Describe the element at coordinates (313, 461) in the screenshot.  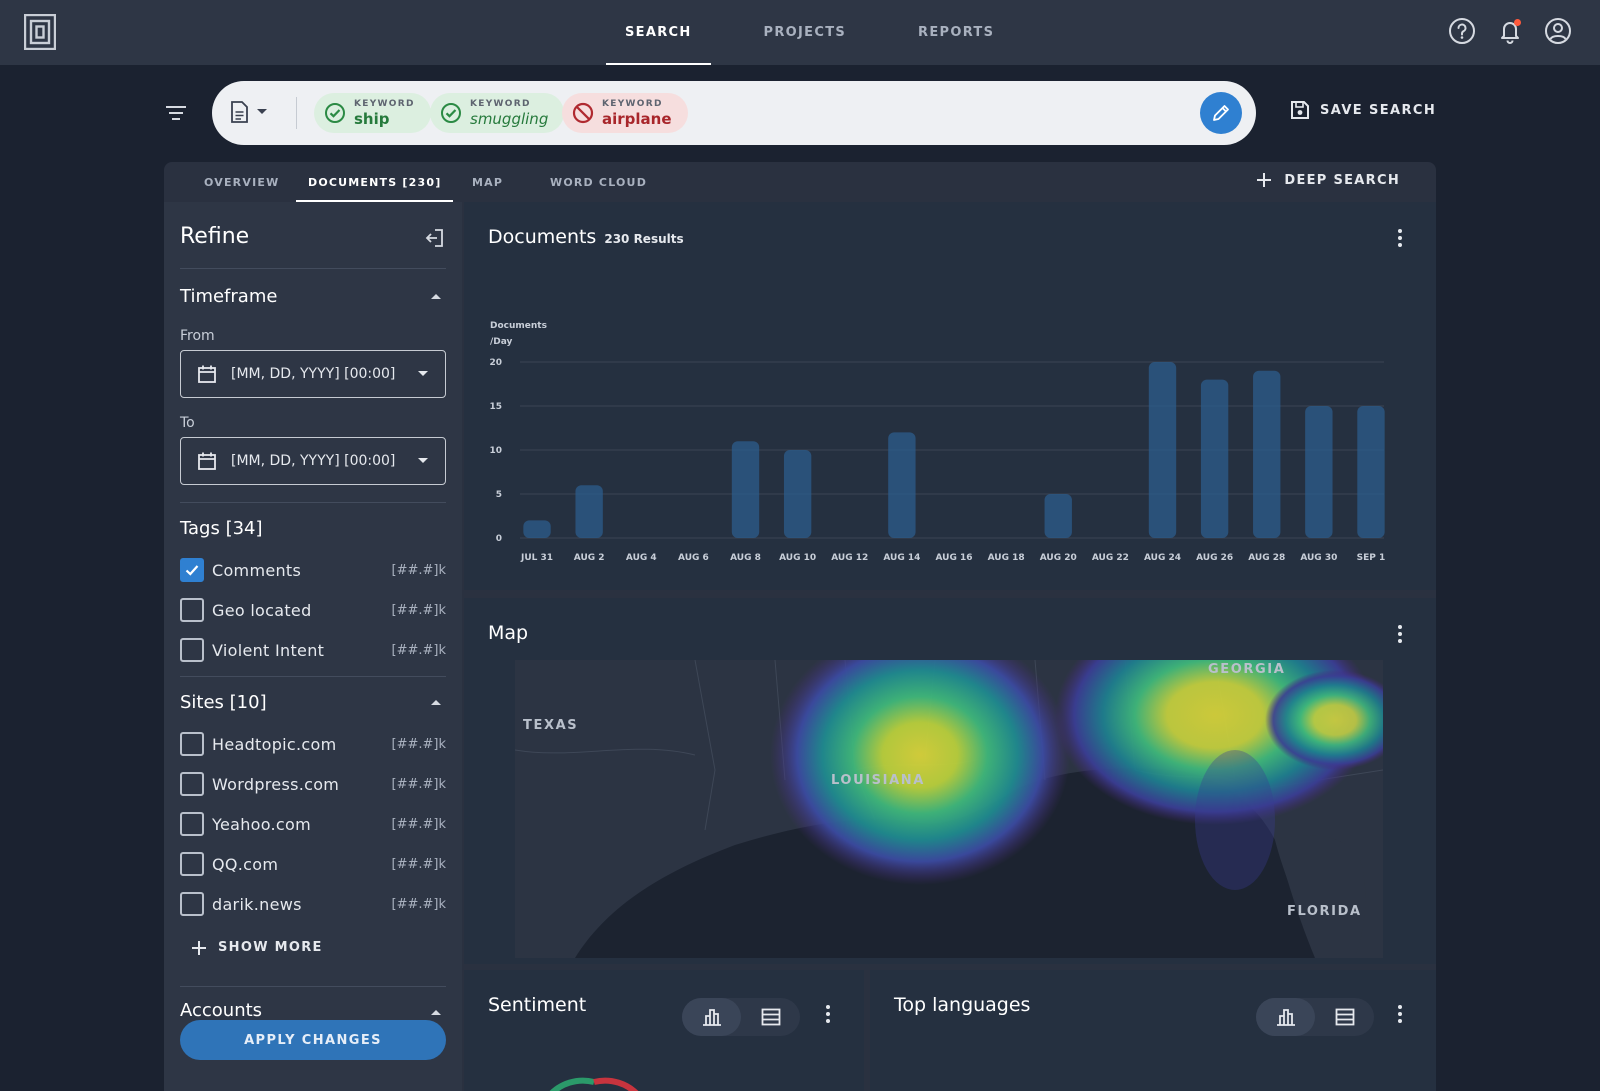
I see `to-date-field: [MM, DD, YYYY] [00:00]` at that location.